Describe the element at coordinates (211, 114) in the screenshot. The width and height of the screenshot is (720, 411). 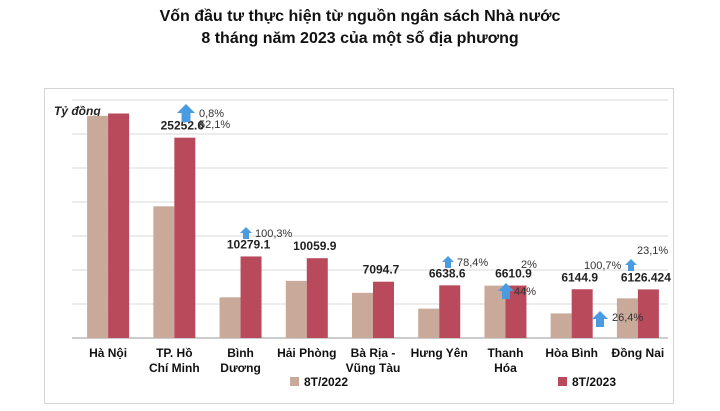
I see `growth-annotation-hcm-1: 0,8%` at that location.